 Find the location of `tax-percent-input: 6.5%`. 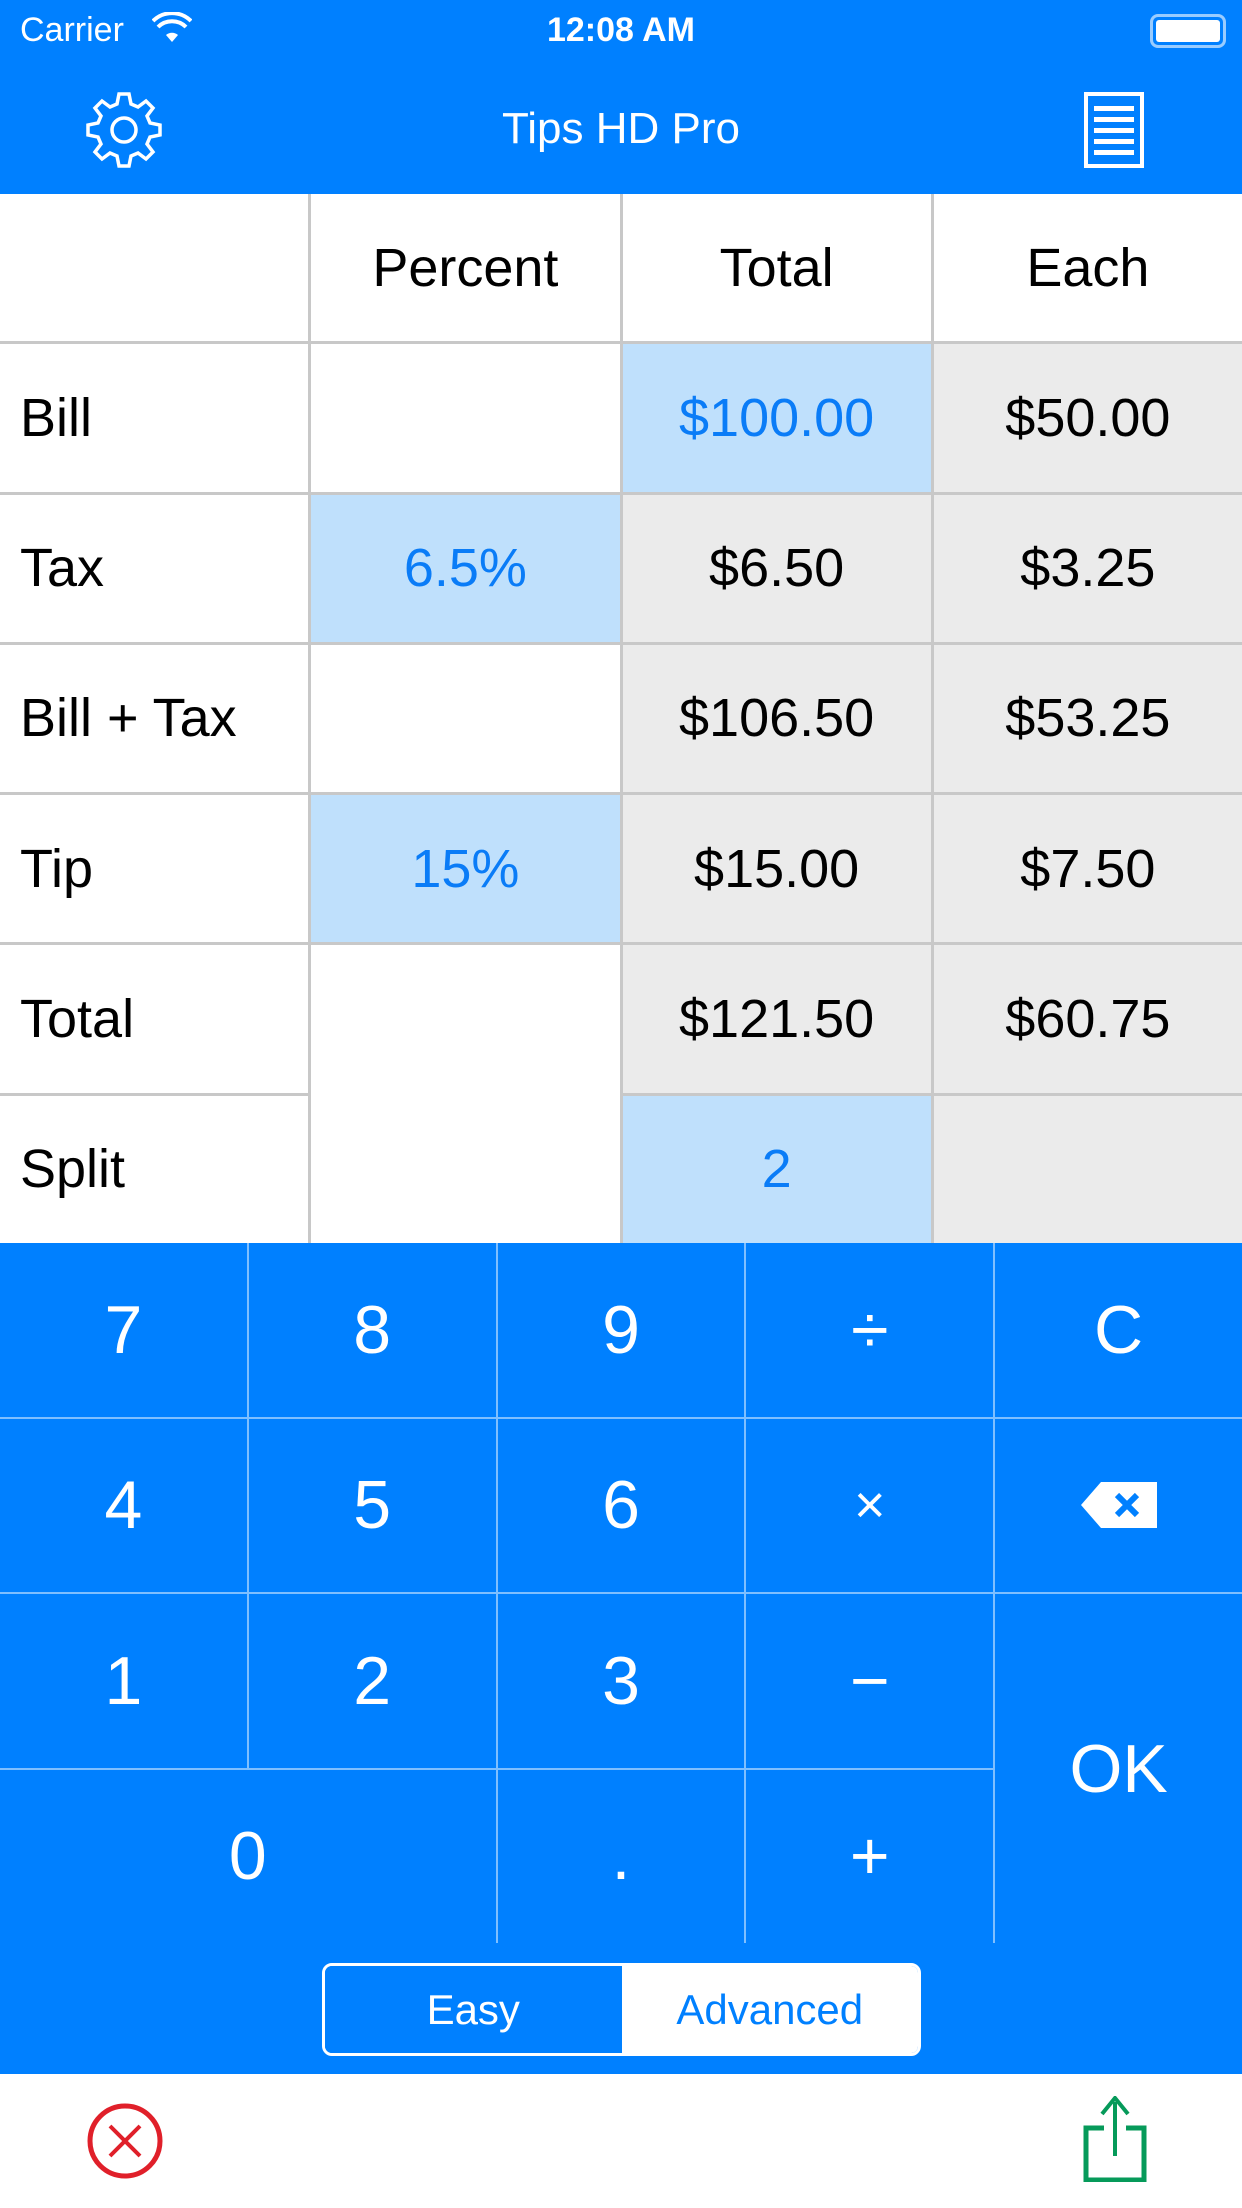

tax-percent-input: 6.5% is located at coordinates (465, 568).